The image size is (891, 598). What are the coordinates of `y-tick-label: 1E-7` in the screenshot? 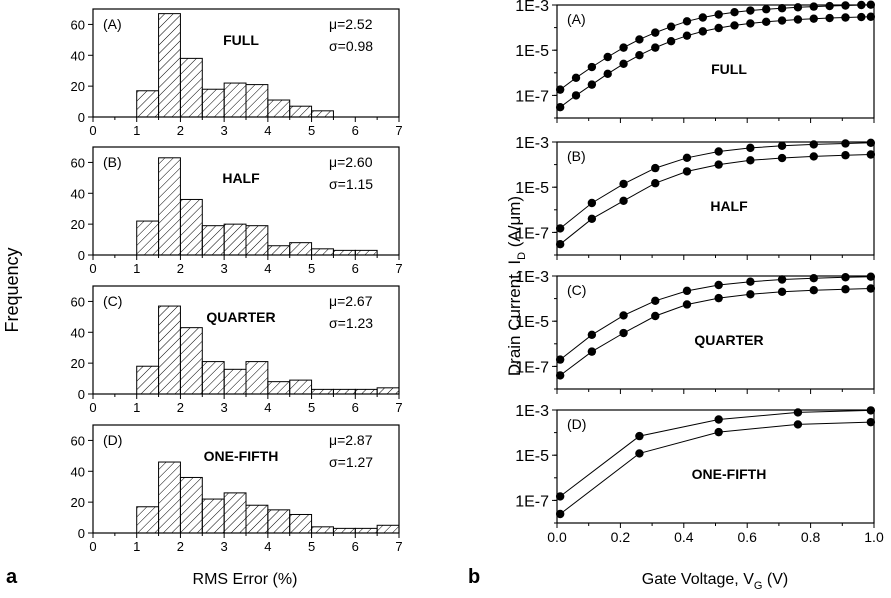 It's located at (532, 96).